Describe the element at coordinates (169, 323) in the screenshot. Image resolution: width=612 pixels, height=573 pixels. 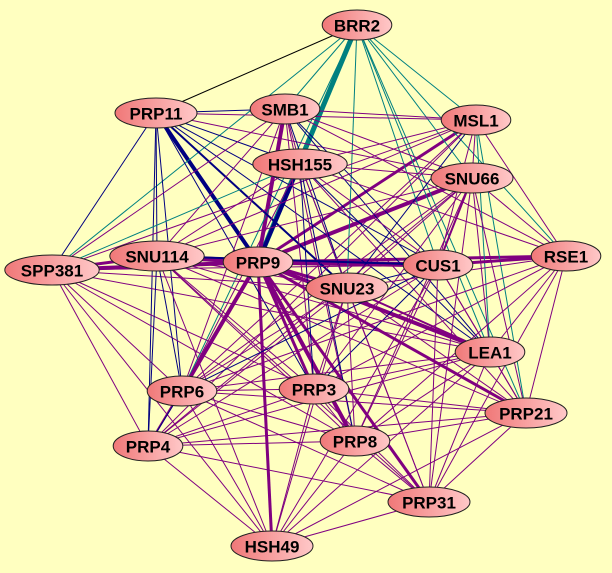
I see `edge-snu114-prp6` at that location.